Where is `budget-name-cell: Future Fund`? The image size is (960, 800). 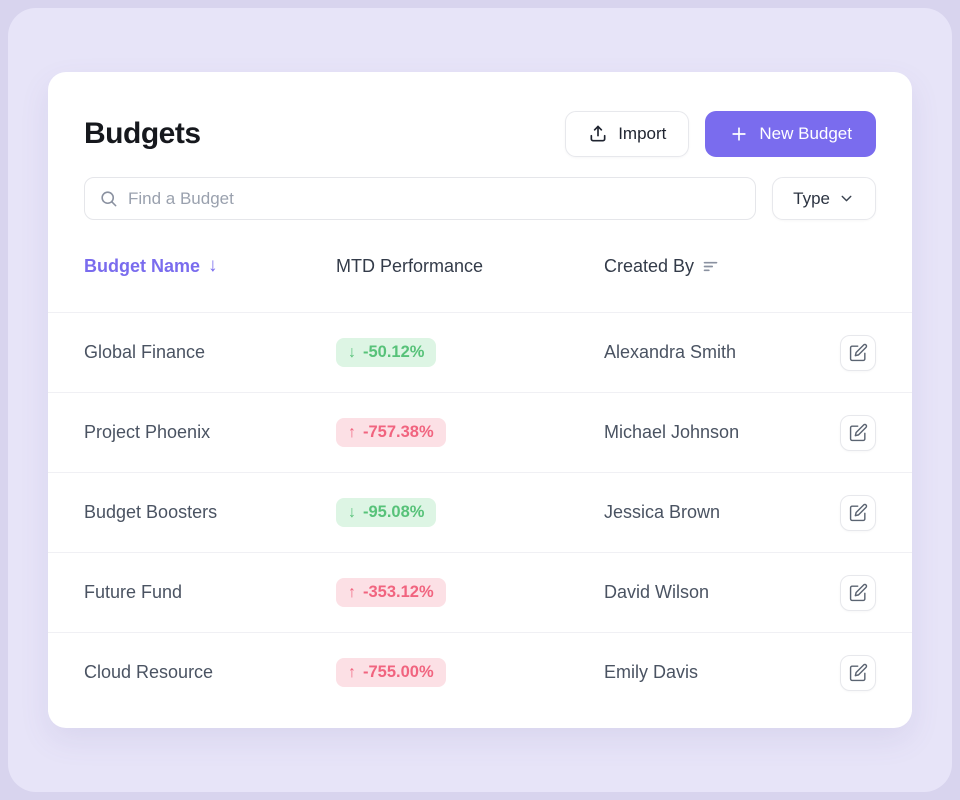 budget-name-cell: Future Fund is located at coordinates (133, 592).